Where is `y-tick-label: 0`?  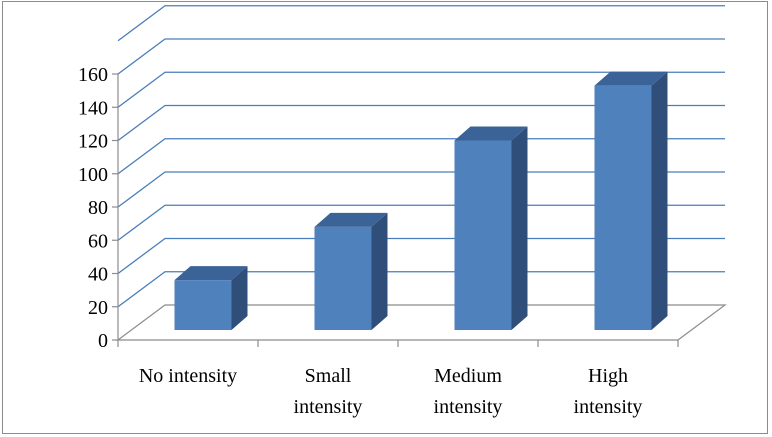
y-tick-label: 0 is located at coordinates (103, 341).